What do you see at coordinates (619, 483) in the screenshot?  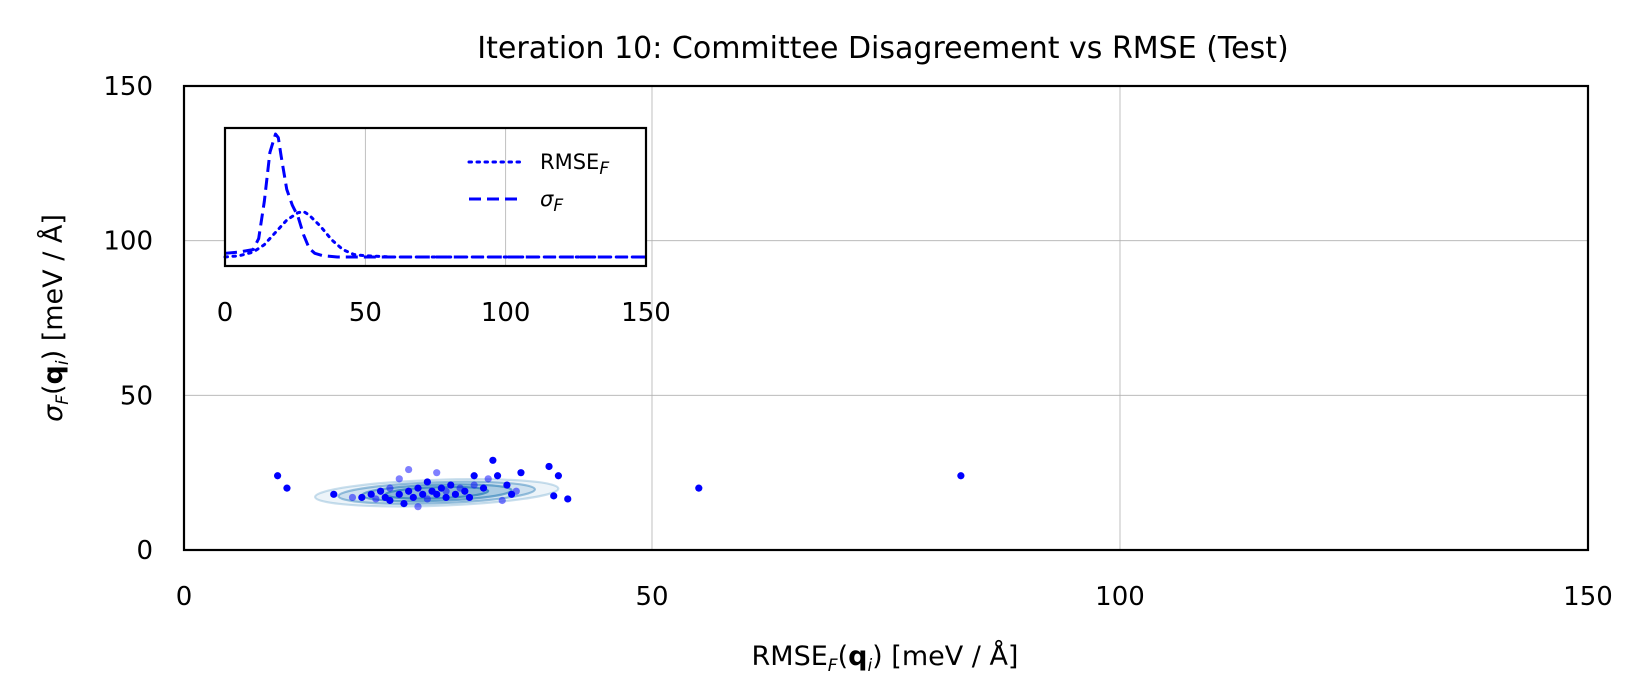 I see `scatter-points` at bounding box center [619, 483].